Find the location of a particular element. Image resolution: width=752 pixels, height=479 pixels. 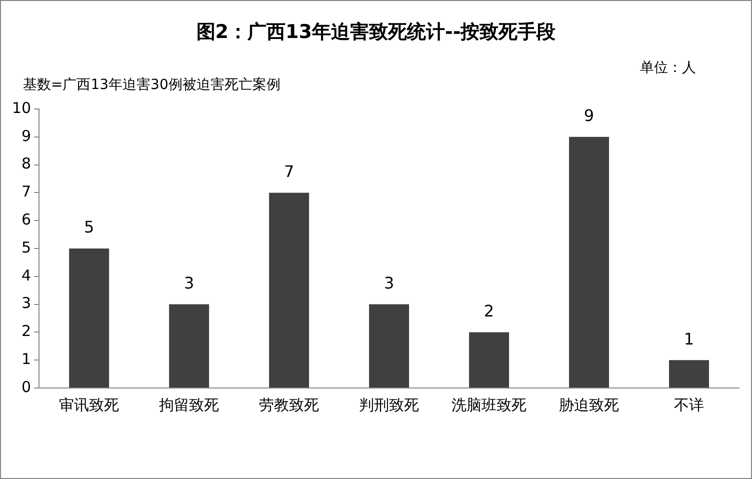

y-tick-label: 10 is located at coordinates (22, 107).